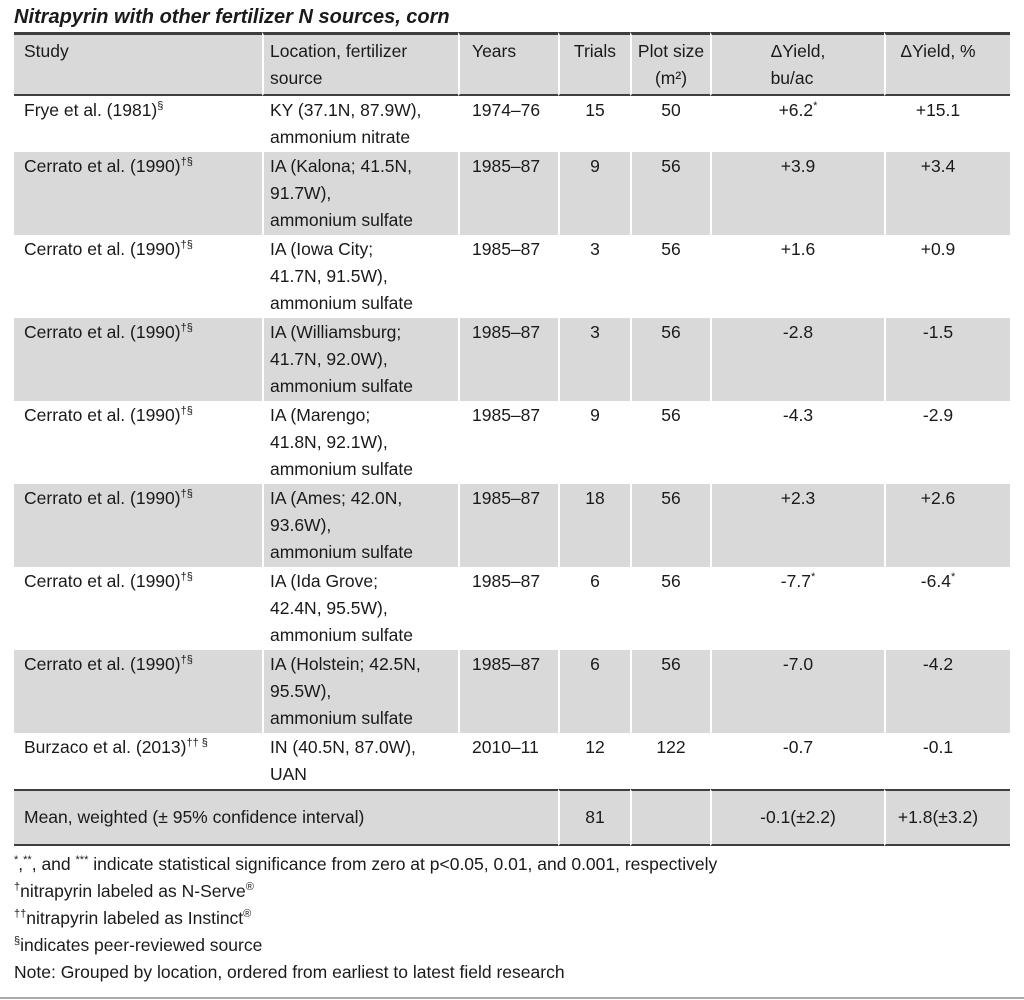 The width and height of the screenshot is (1024, 1000). Describe the element at coordinates (594, 442) in the screenshot. I see `trials-cell: 9` at that location.